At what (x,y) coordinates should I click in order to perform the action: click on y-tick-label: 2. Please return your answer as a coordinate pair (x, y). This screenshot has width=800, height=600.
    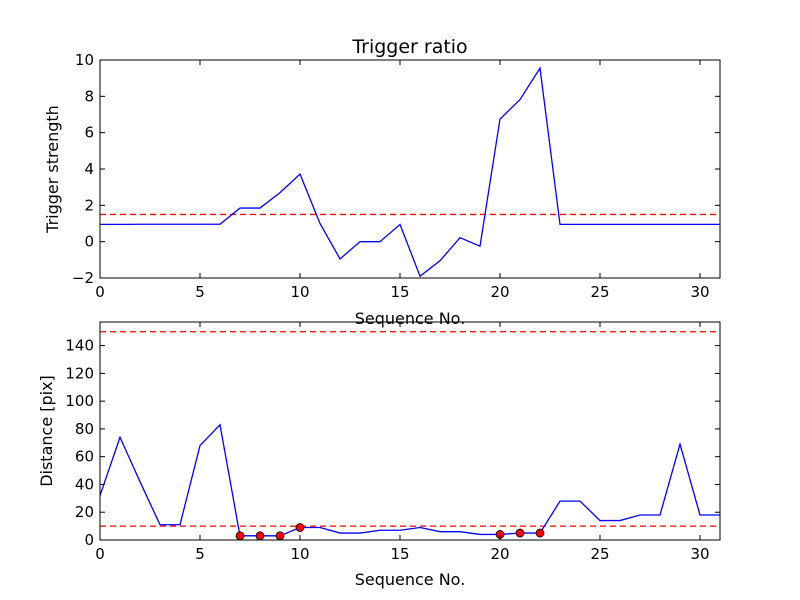
    Looking at the image, I should click on (89, 205).